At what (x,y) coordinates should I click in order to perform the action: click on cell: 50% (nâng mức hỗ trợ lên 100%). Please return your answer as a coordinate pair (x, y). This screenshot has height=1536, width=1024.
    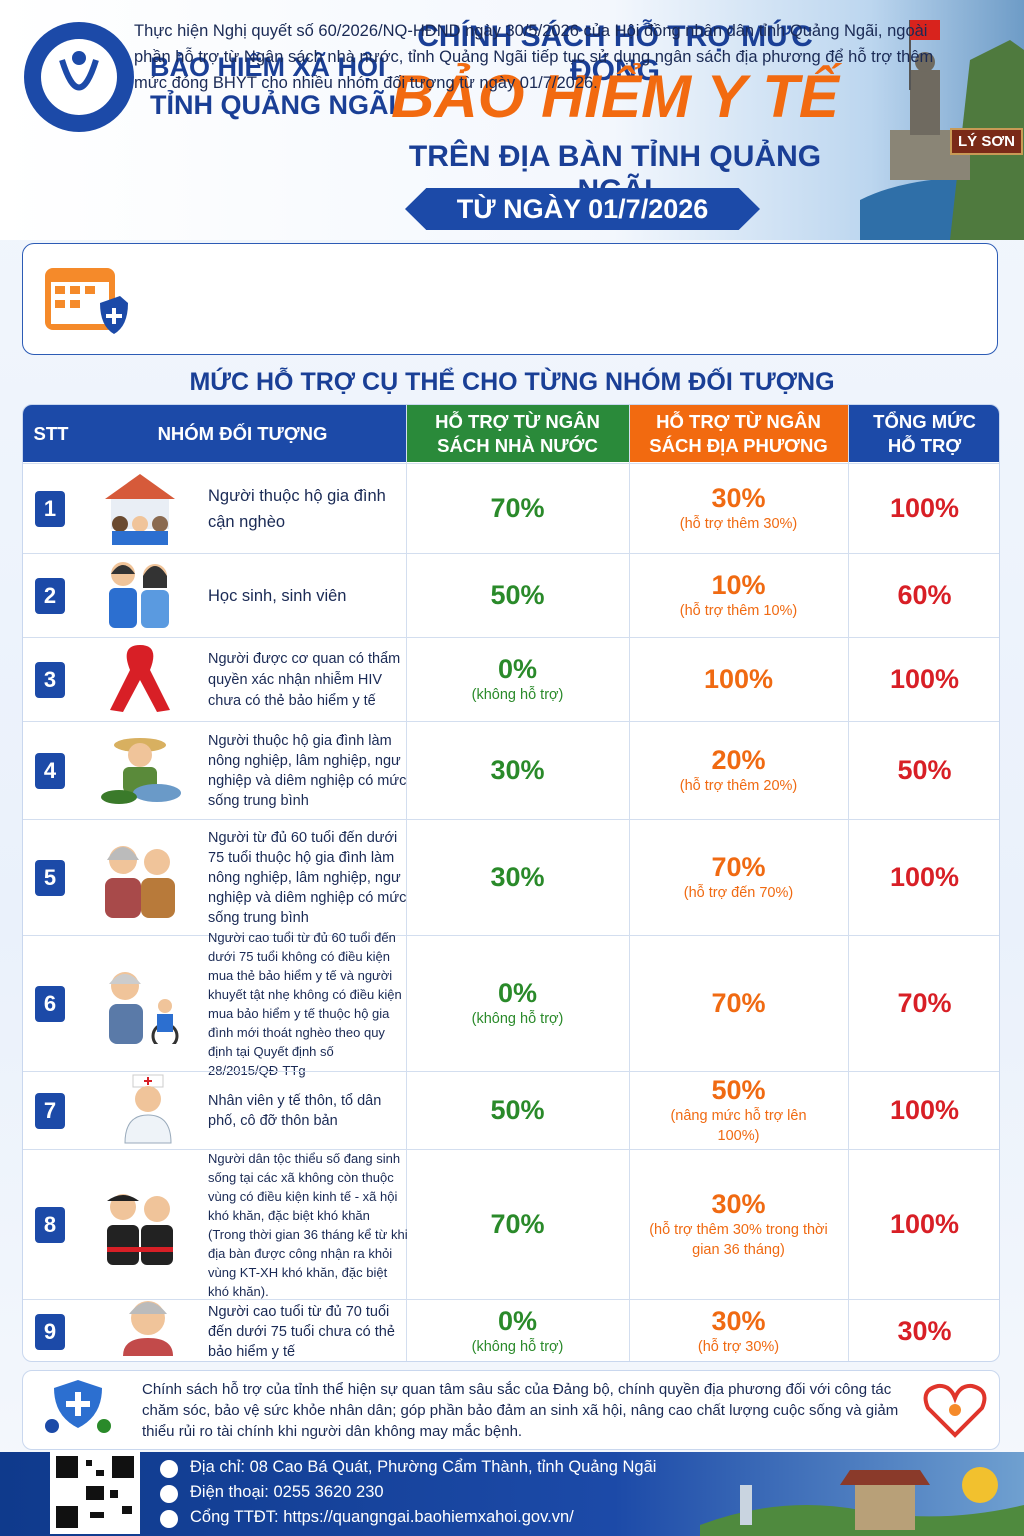
    Looking at the image, I should click on (738, 1110).